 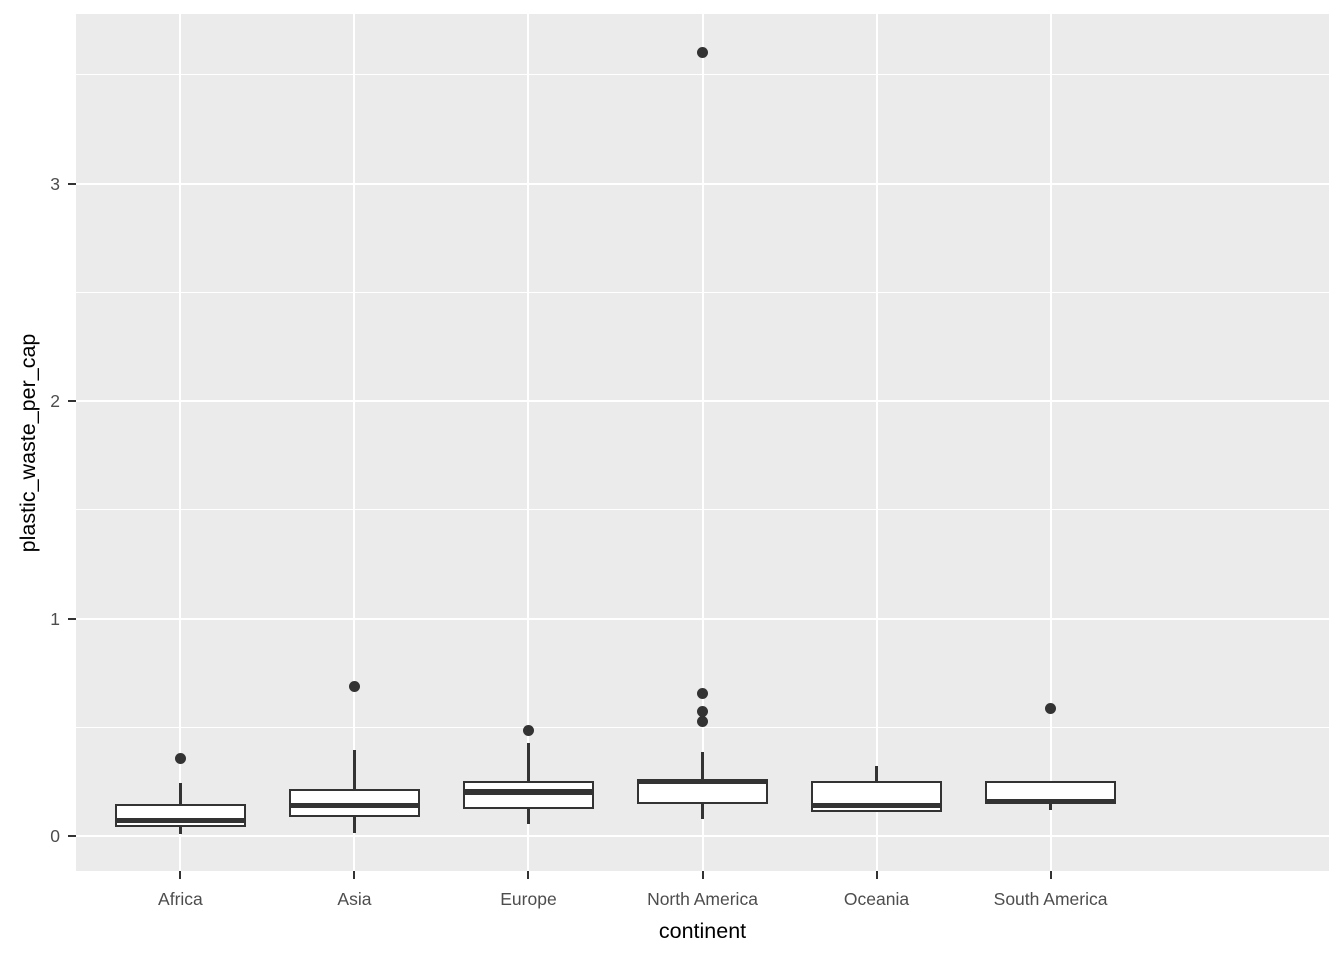 I want to click on outlier-point-asia, so click(x=354, y=686).